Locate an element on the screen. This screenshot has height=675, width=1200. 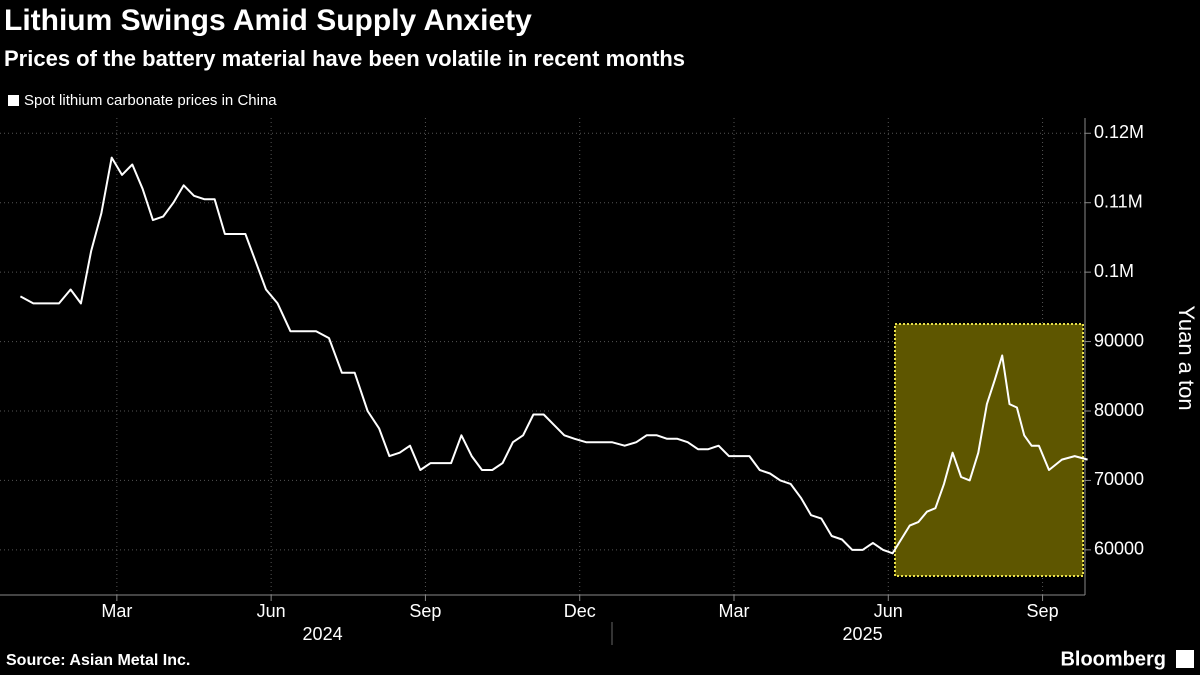
logo: Bloomberg is located at coordinates (1113, 659).